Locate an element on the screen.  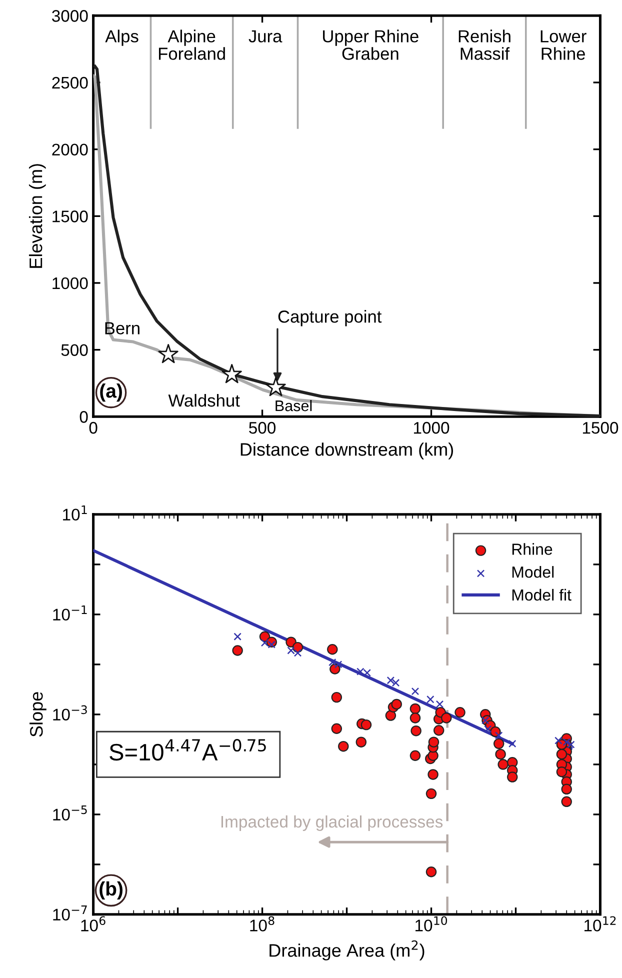
y-tick-label: 1500 is located at coordinates (70, 216).